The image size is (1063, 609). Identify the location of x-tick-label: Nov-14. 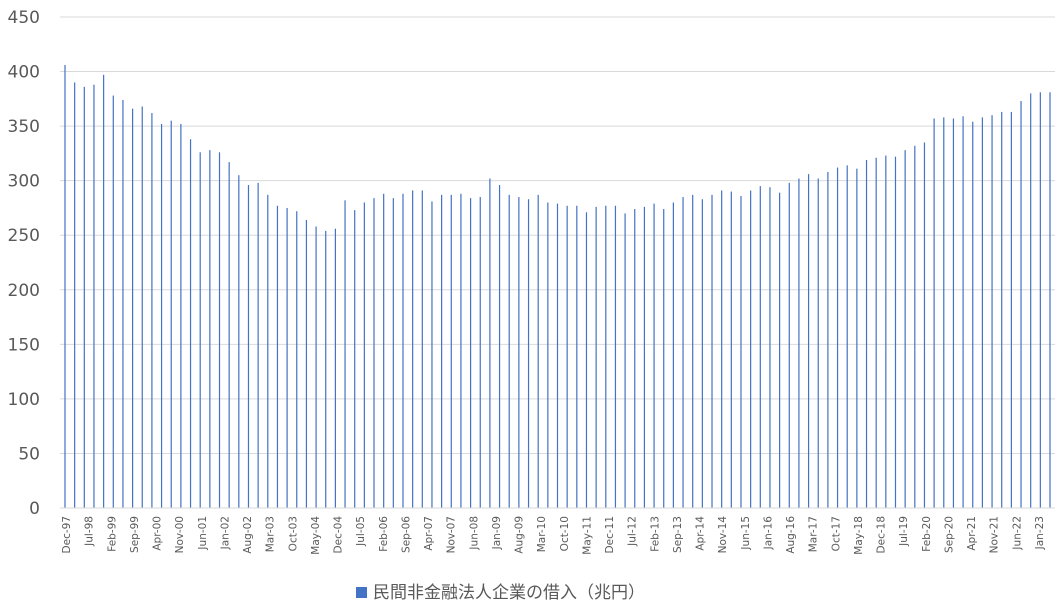
(723, 535).